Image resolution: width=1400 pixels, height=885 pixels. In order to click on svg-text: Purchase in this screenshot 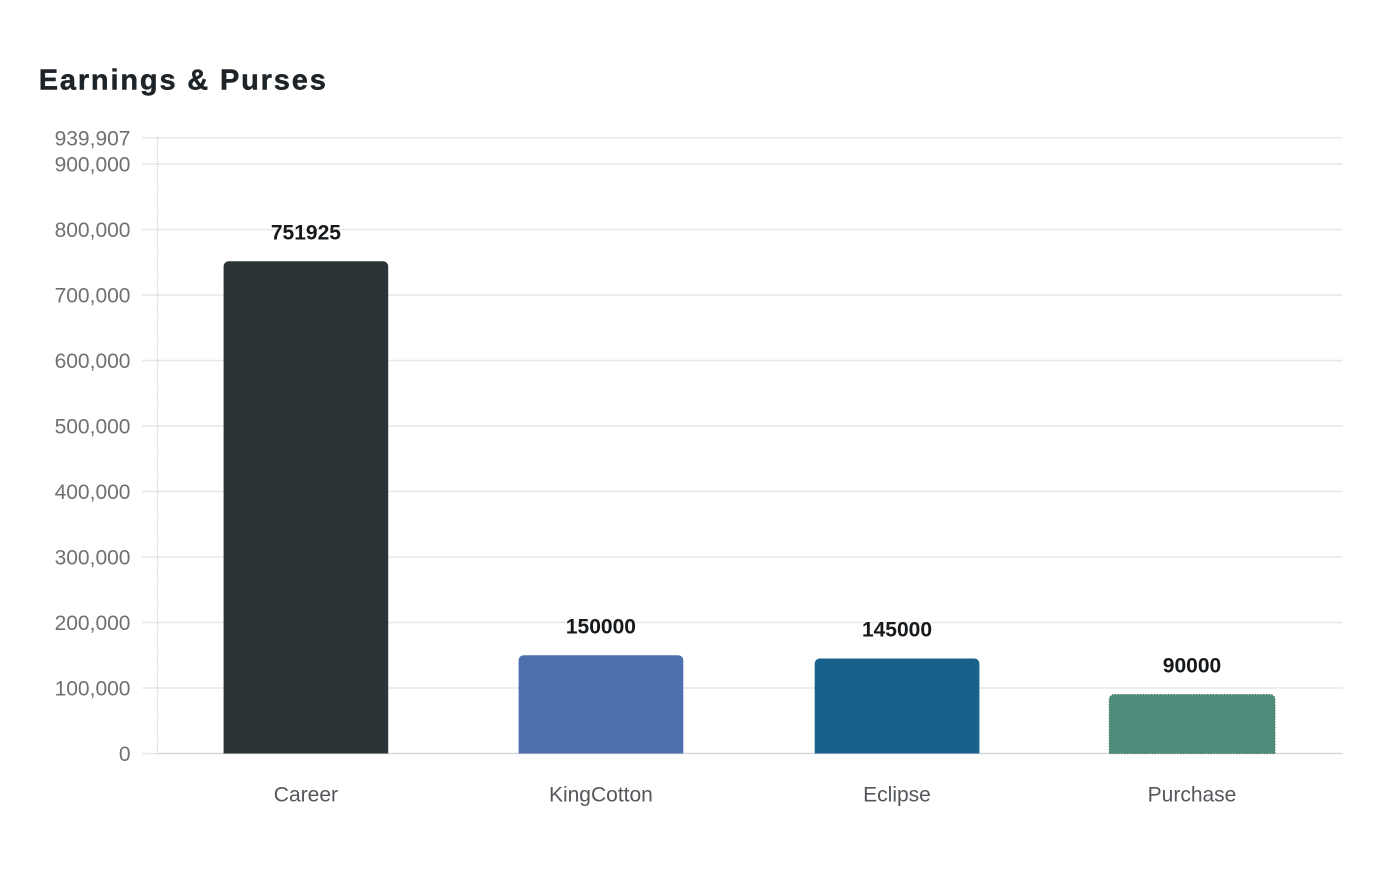, I will do `click(1192, 794)`.